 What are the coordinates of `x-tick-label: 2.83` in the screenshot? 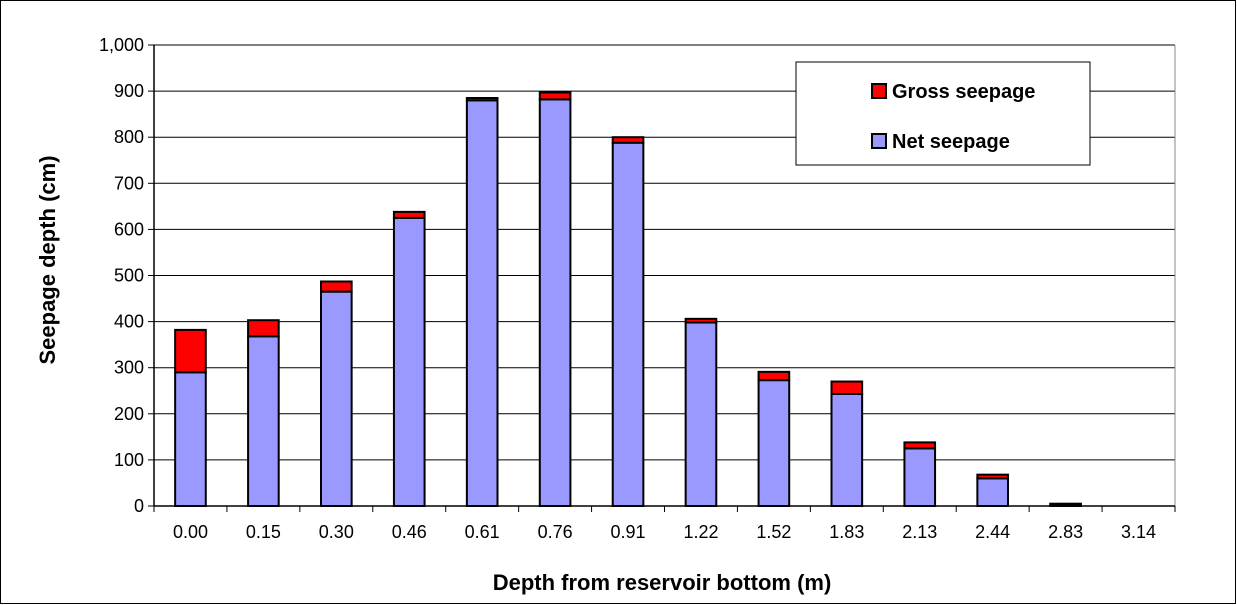 It's located at (1065, 532).